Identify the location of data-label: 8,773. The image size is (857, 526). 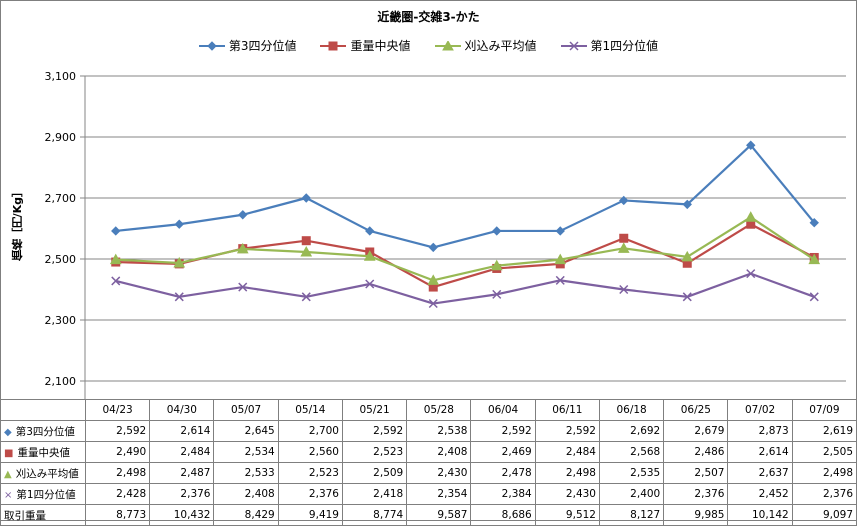
(117, 515).